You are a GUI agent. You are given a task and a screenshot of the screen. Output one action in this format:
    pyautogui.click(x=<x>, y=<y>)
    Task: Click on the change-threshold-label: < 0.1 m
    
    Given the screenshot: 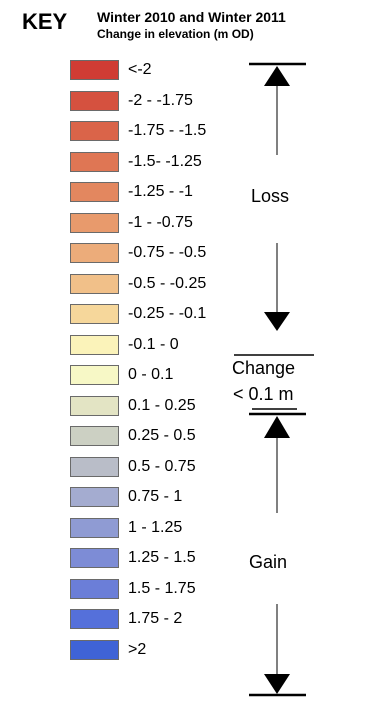 What is the action you would take?
    pyautogui.click(x=263, y=394)
    